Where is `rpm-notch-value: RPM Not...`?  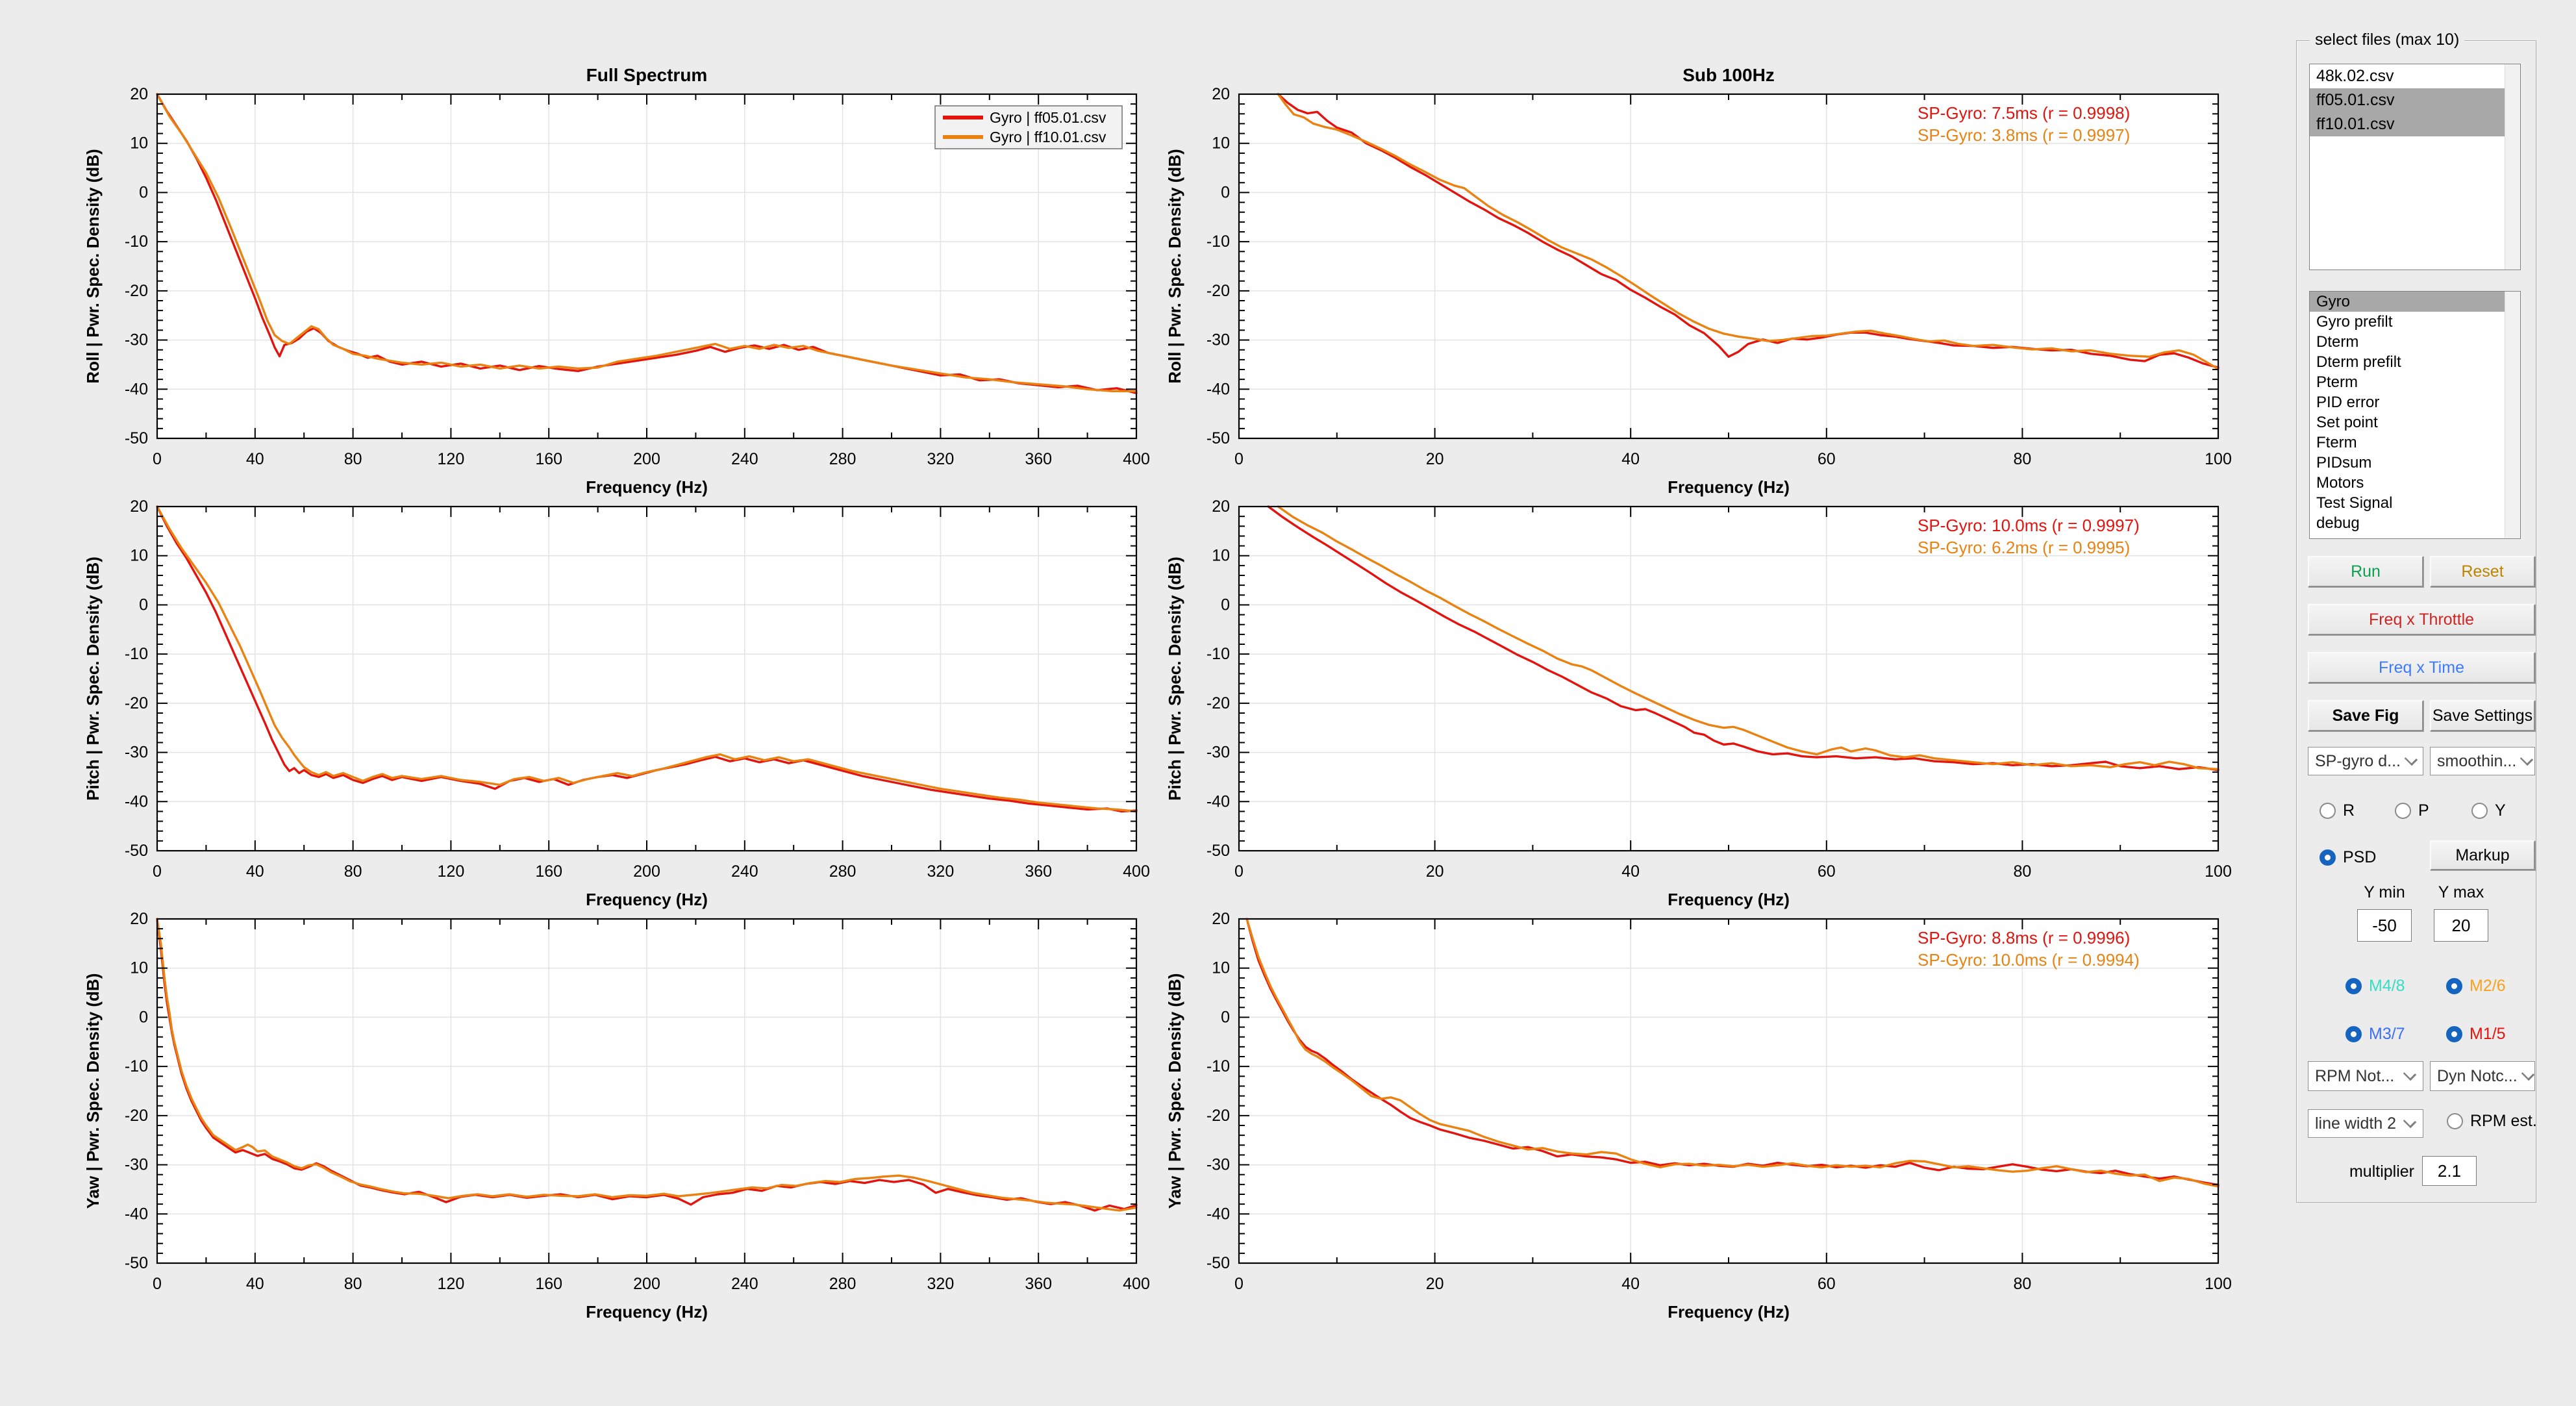 rpm-notch-value: RPM Not... is located at coordinates (2355, 1075).